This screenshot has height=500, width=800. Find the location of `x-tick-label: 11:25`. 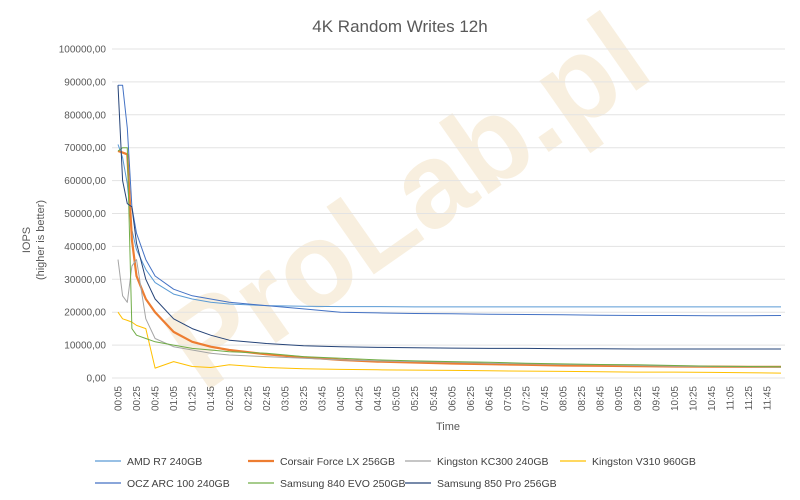

x-tick-label: 11:25 is located at coordinates (749, 398).